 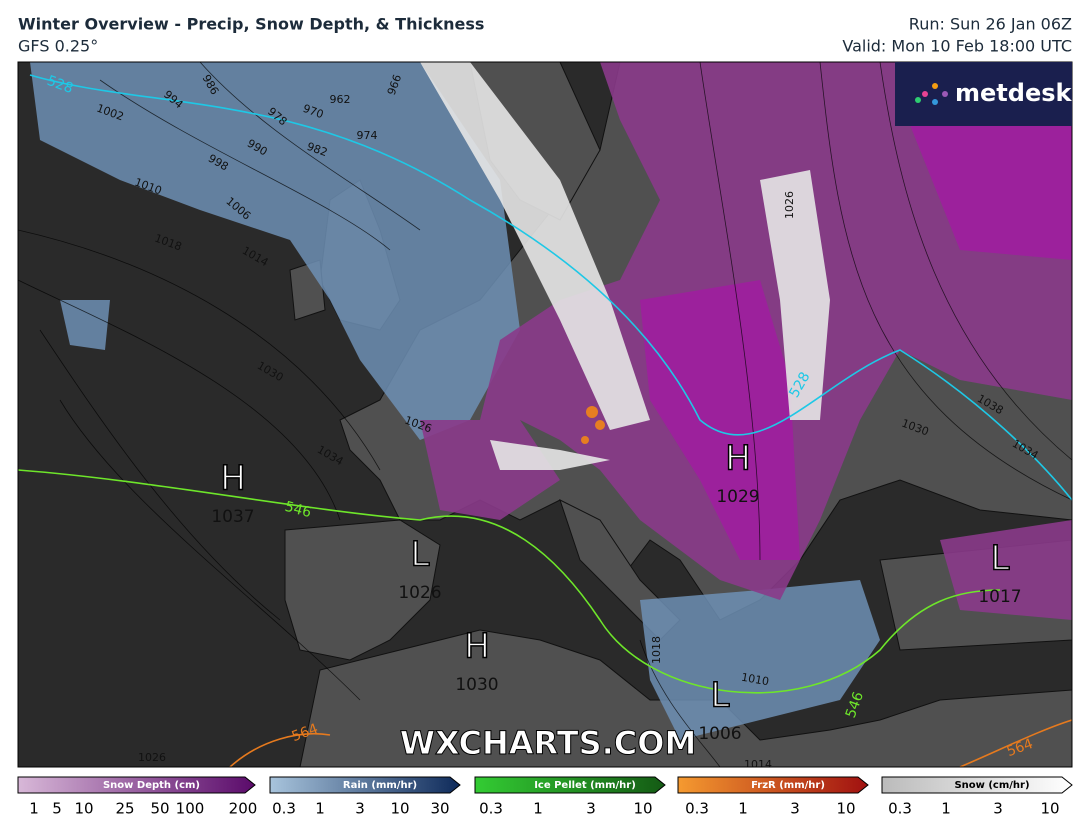 I want to click on legend-tick-label: 5, so click(x=57, y=809).